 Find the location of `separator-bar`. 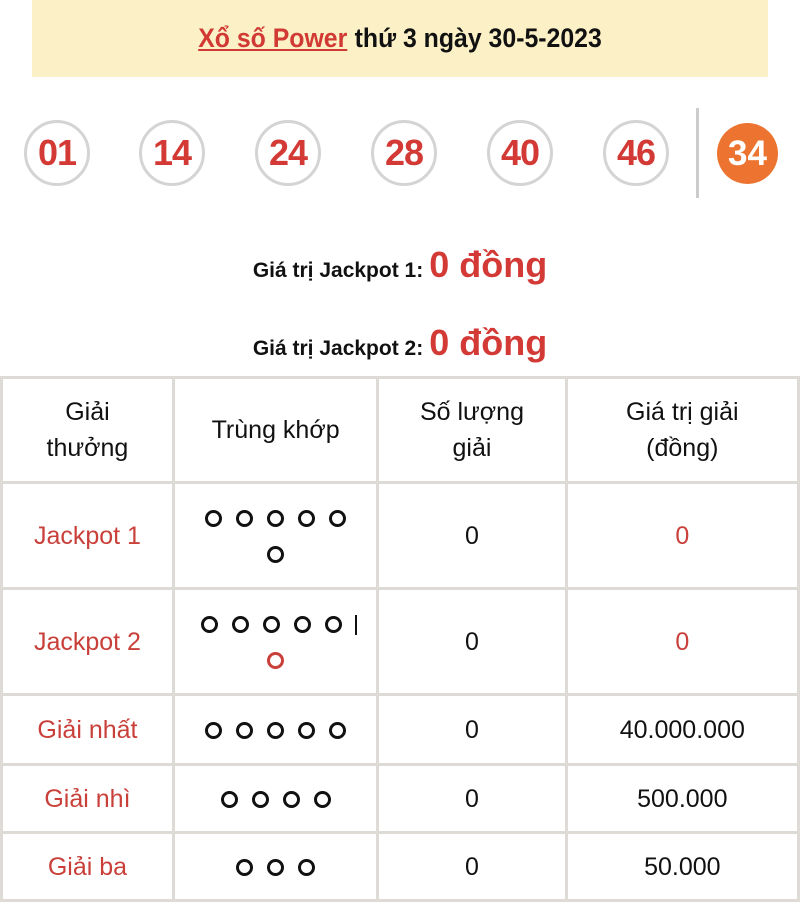

separator-bar is located at coordinates (356, 624).